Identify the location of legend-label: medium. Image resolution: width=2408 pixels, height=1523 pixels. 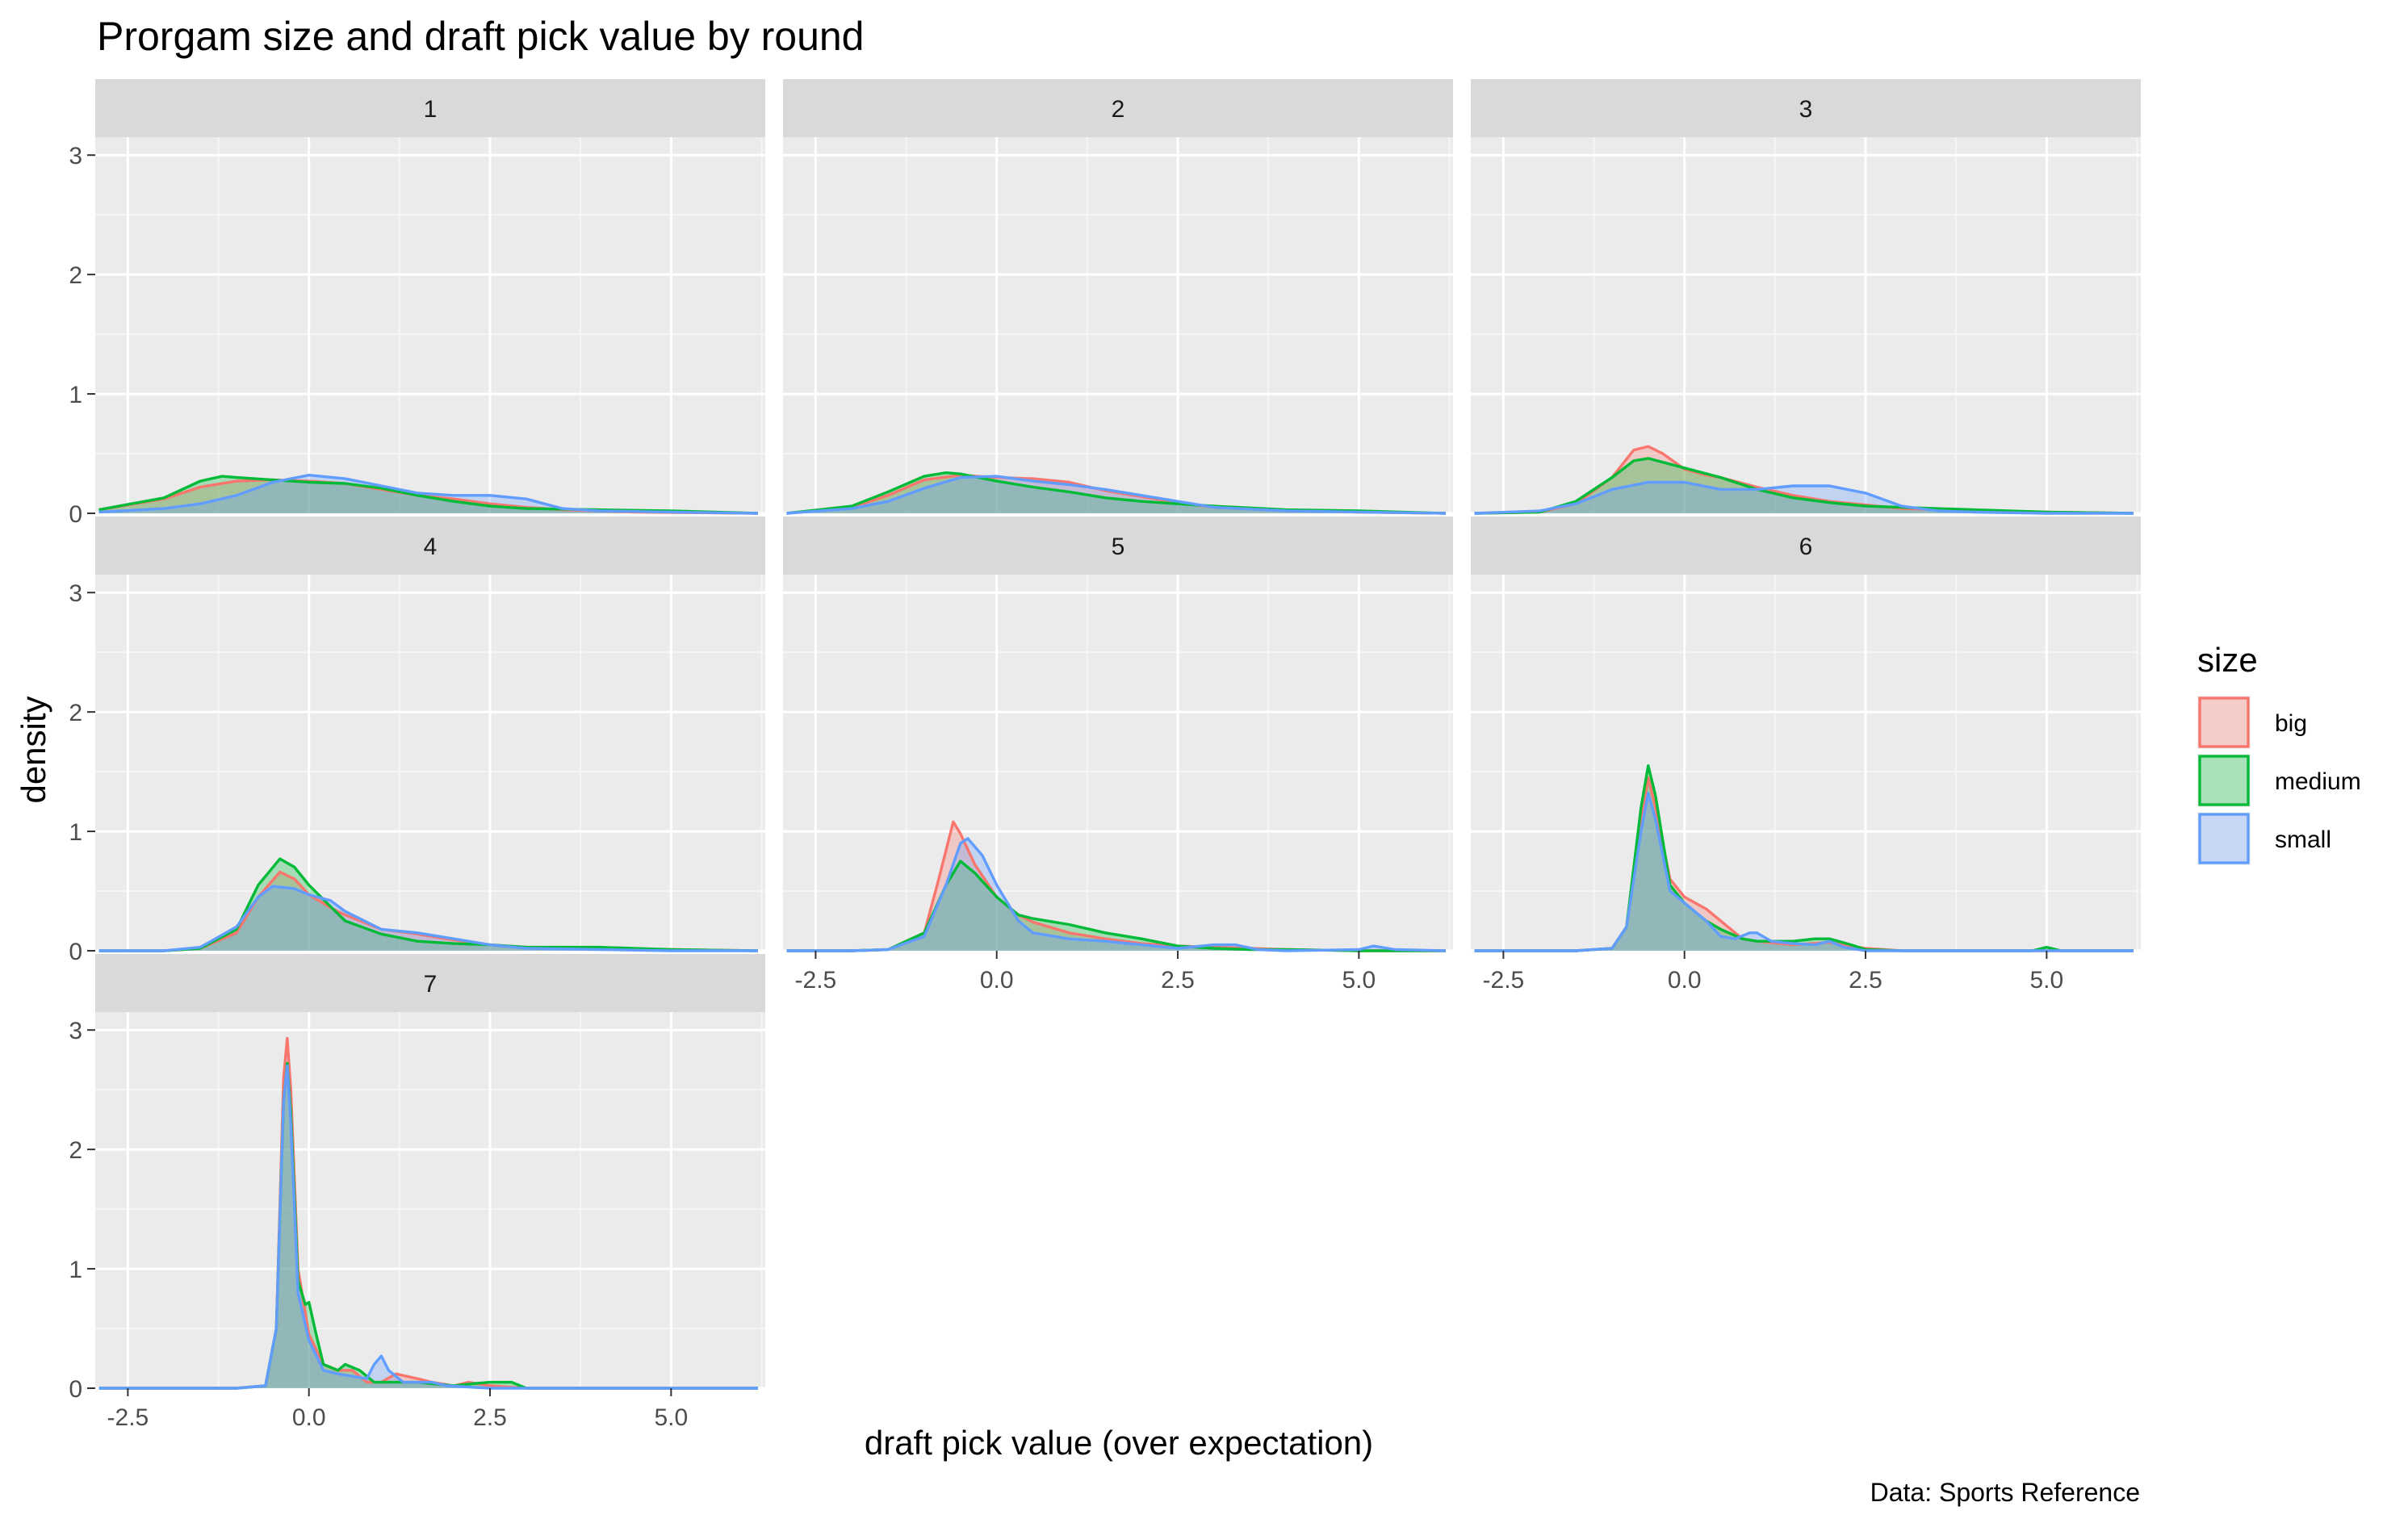
(2318, 781).